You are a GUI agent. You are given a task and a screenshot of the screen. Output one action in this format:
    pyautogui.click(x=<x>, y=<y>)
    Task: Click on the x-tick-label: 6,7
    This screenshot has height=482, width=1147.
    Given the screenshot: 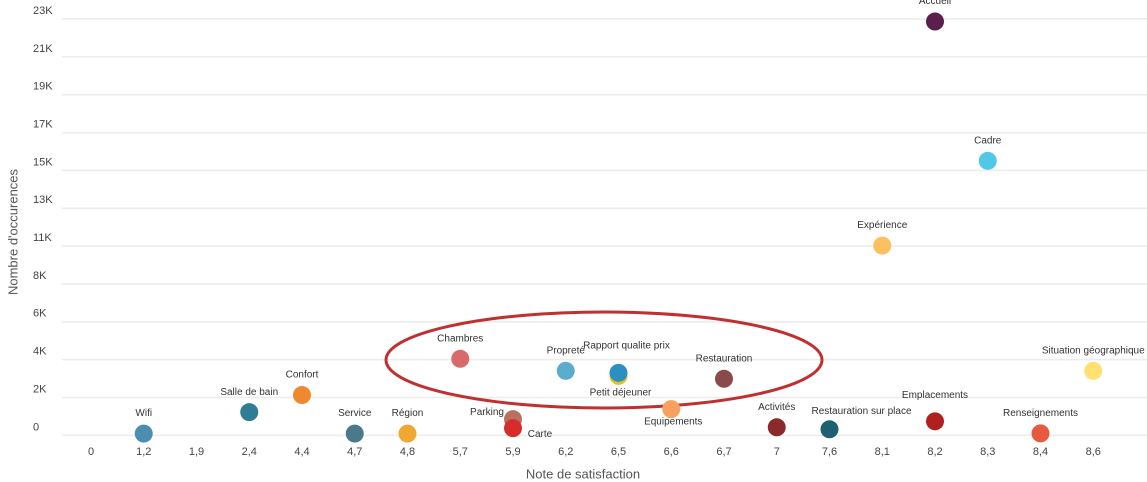 What is the action you would take?
    pyautogui.click(x=723, y=452)
    